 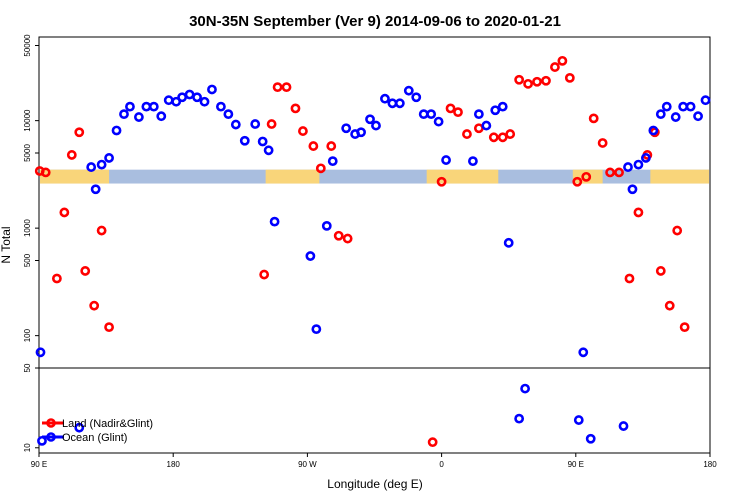 I want to click on surface-type-band, so click(x=374, y=176).